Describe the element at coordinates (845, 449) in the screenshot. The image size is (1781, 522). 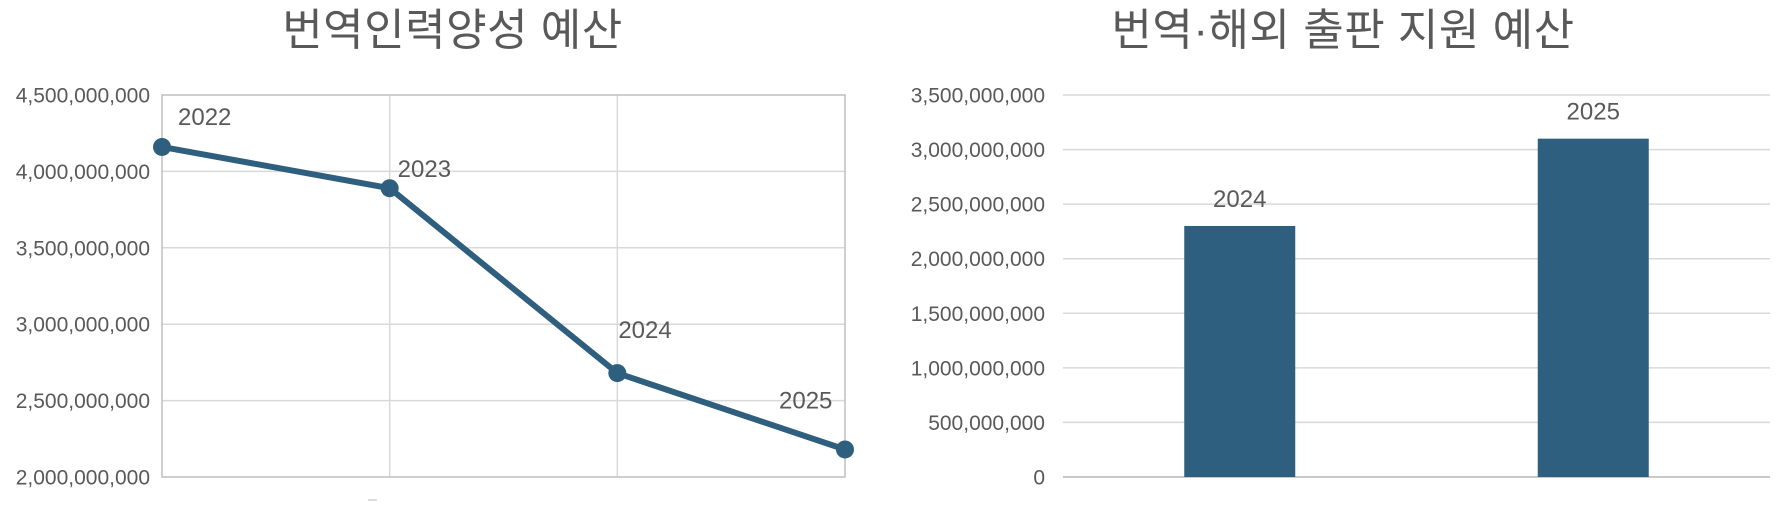
I see `data-point-2025` at that location.